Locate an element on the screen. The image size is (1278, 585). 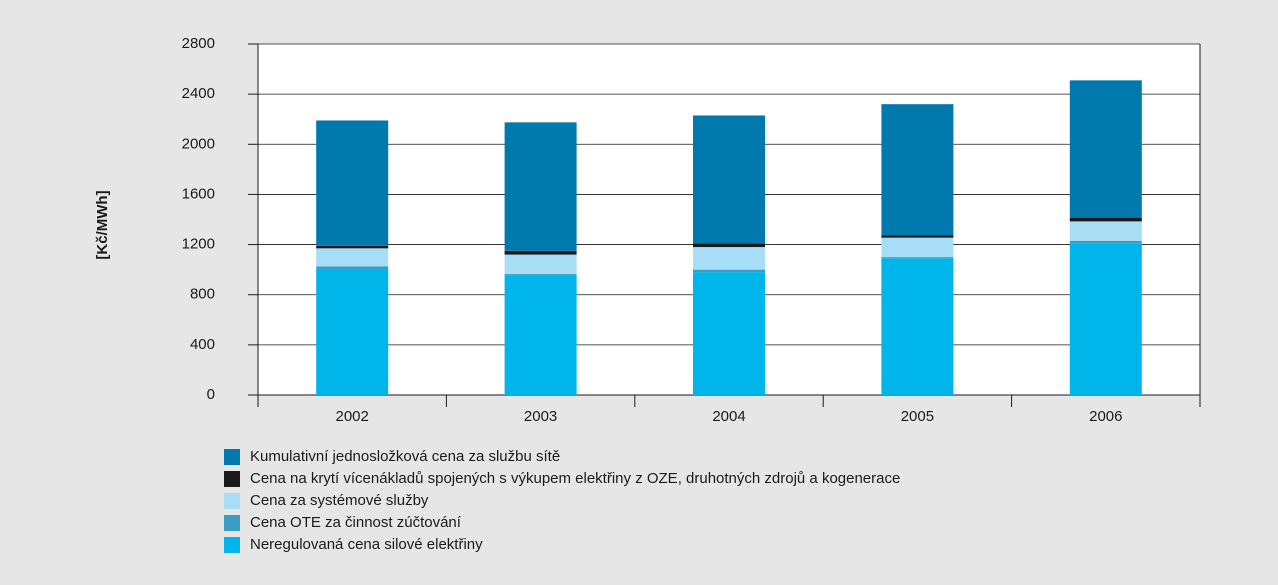
y-tick-label: 2400 is located at coordinates (198, 93).